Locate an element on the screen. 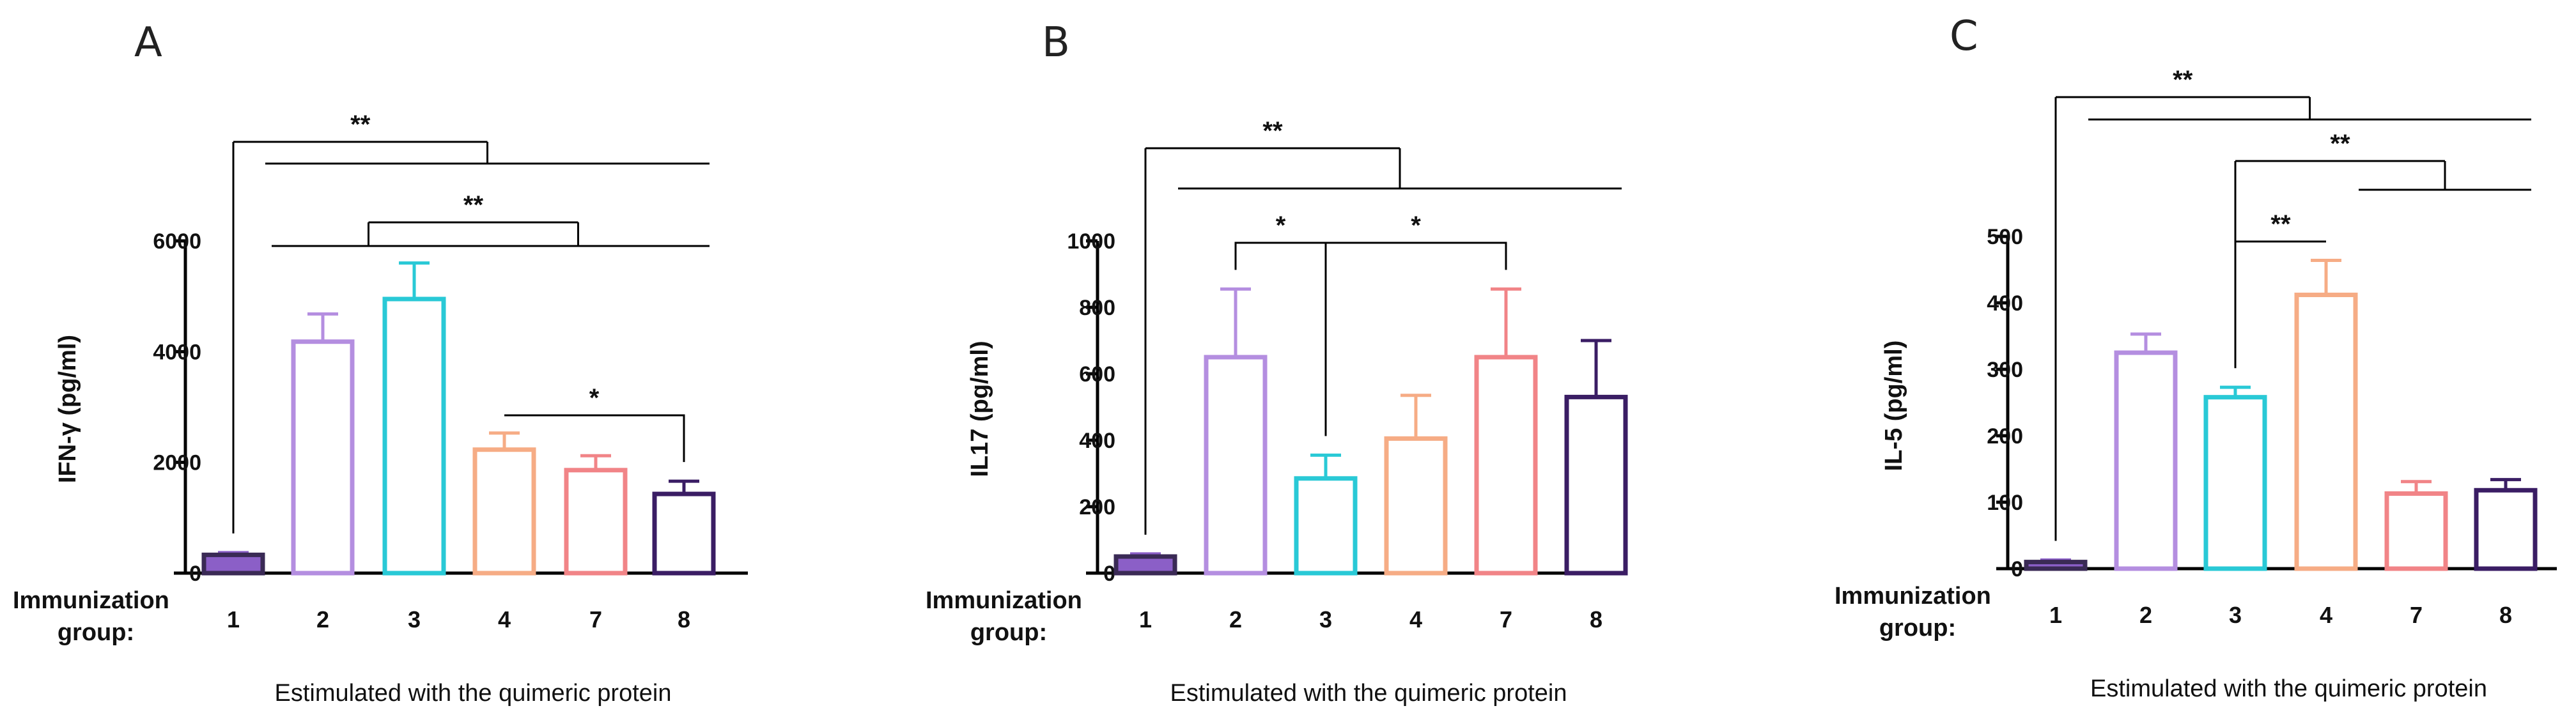 The width and height of the screenshot is (2576, 722). y-tick-label: 500 is located at coordinates (2005, 237).